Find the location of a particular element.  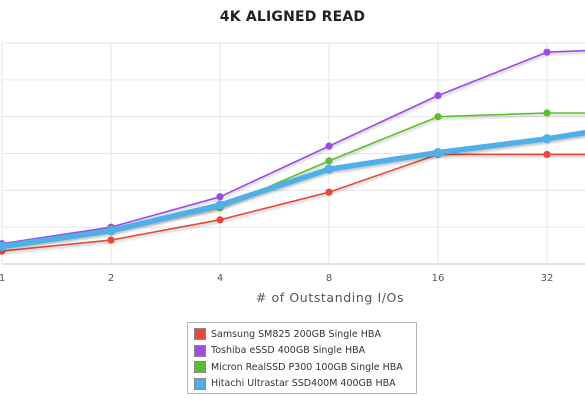

x-tick-label: 32 is located at coordinates (547, 278).